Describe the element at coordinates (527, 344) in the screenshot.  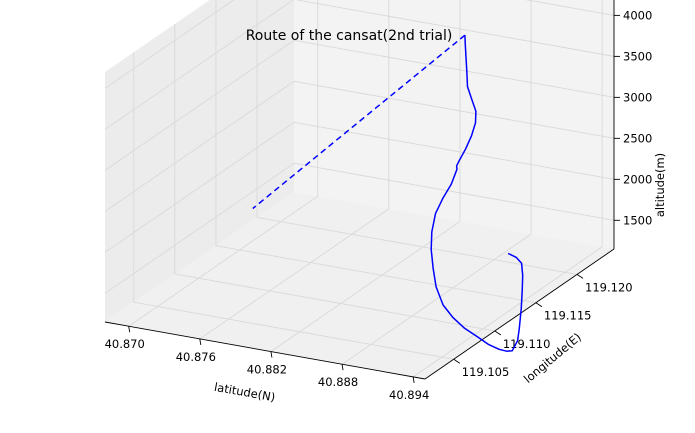
I see `y-tick-label: 119.110` at that location.